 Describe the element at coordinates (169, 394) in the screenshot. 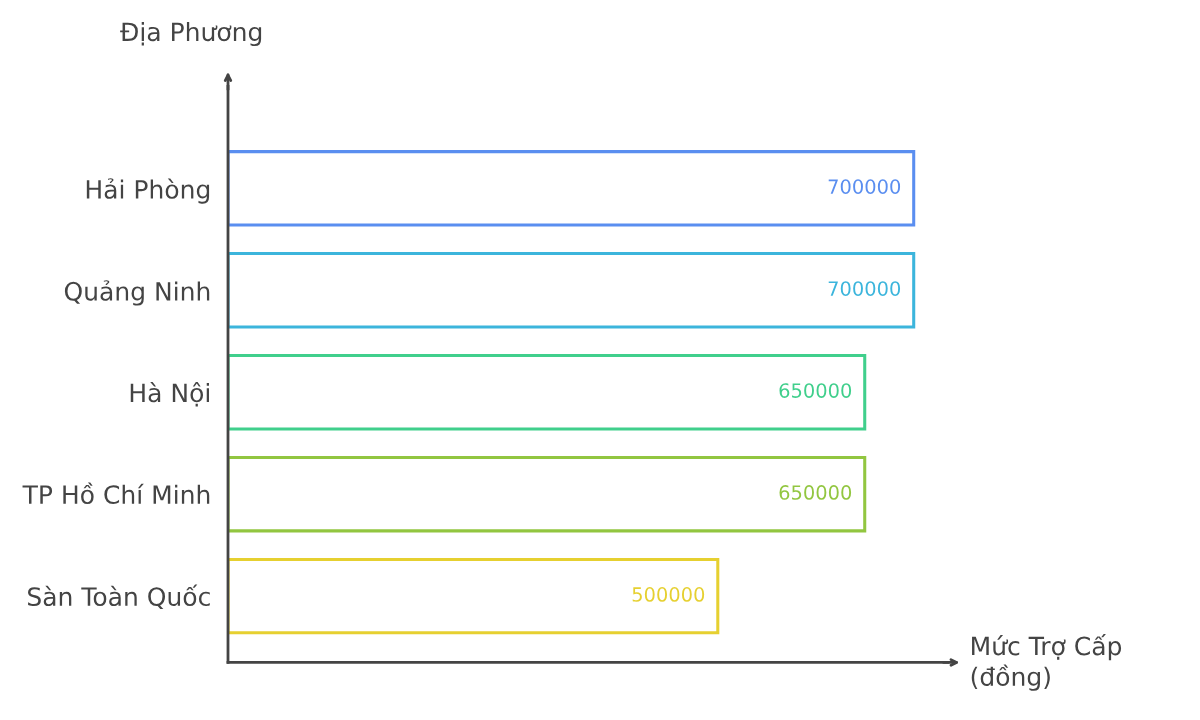

I see `y-tick-label: Hà Nội` at that location.